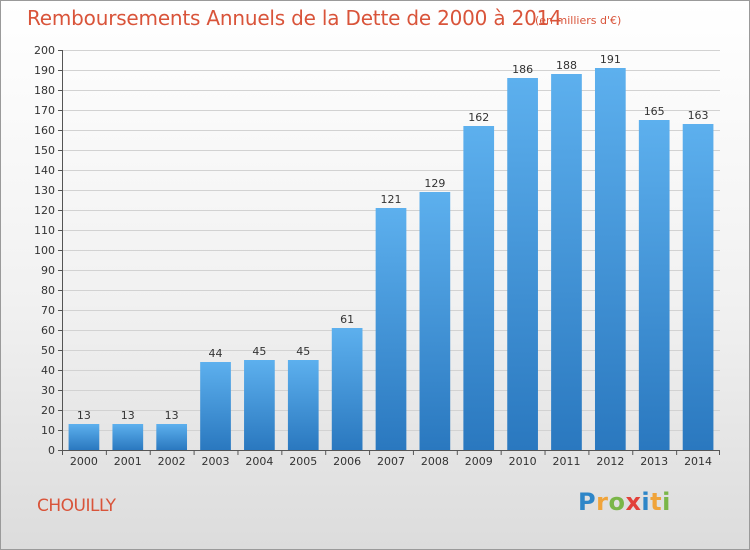 The image size is (750, 550). I want to click on bar-2012, so click(610, 259).